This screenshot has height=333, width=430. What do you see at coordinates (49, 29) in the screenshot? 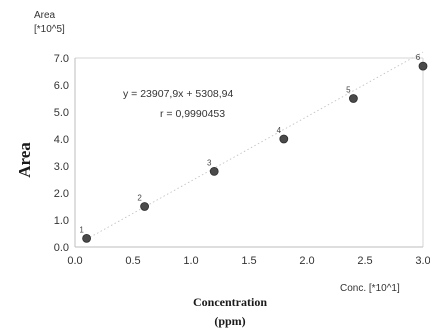
I see `y-unit-scale: [*10^5]` at bounding box center [49, 29].